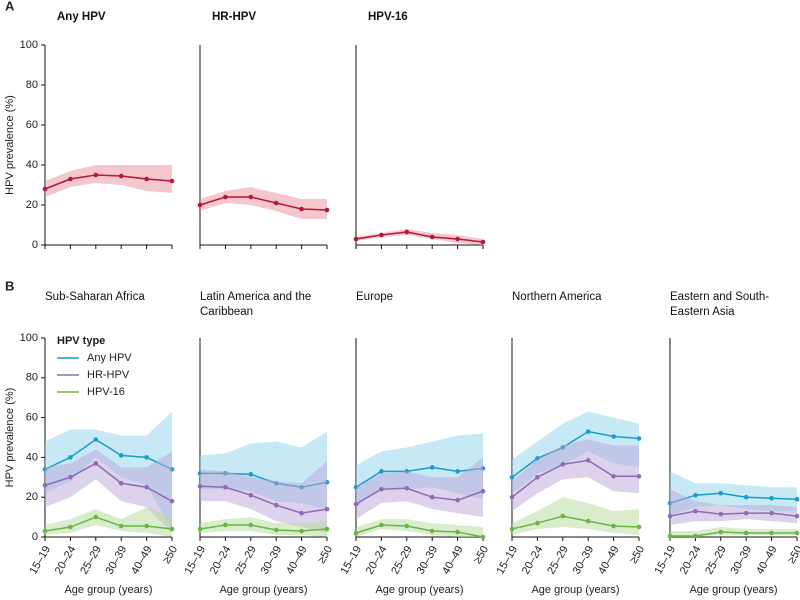 This screenshot has height=600, width=800. I want to click on y-tick-label: 20, so click(32, 497).